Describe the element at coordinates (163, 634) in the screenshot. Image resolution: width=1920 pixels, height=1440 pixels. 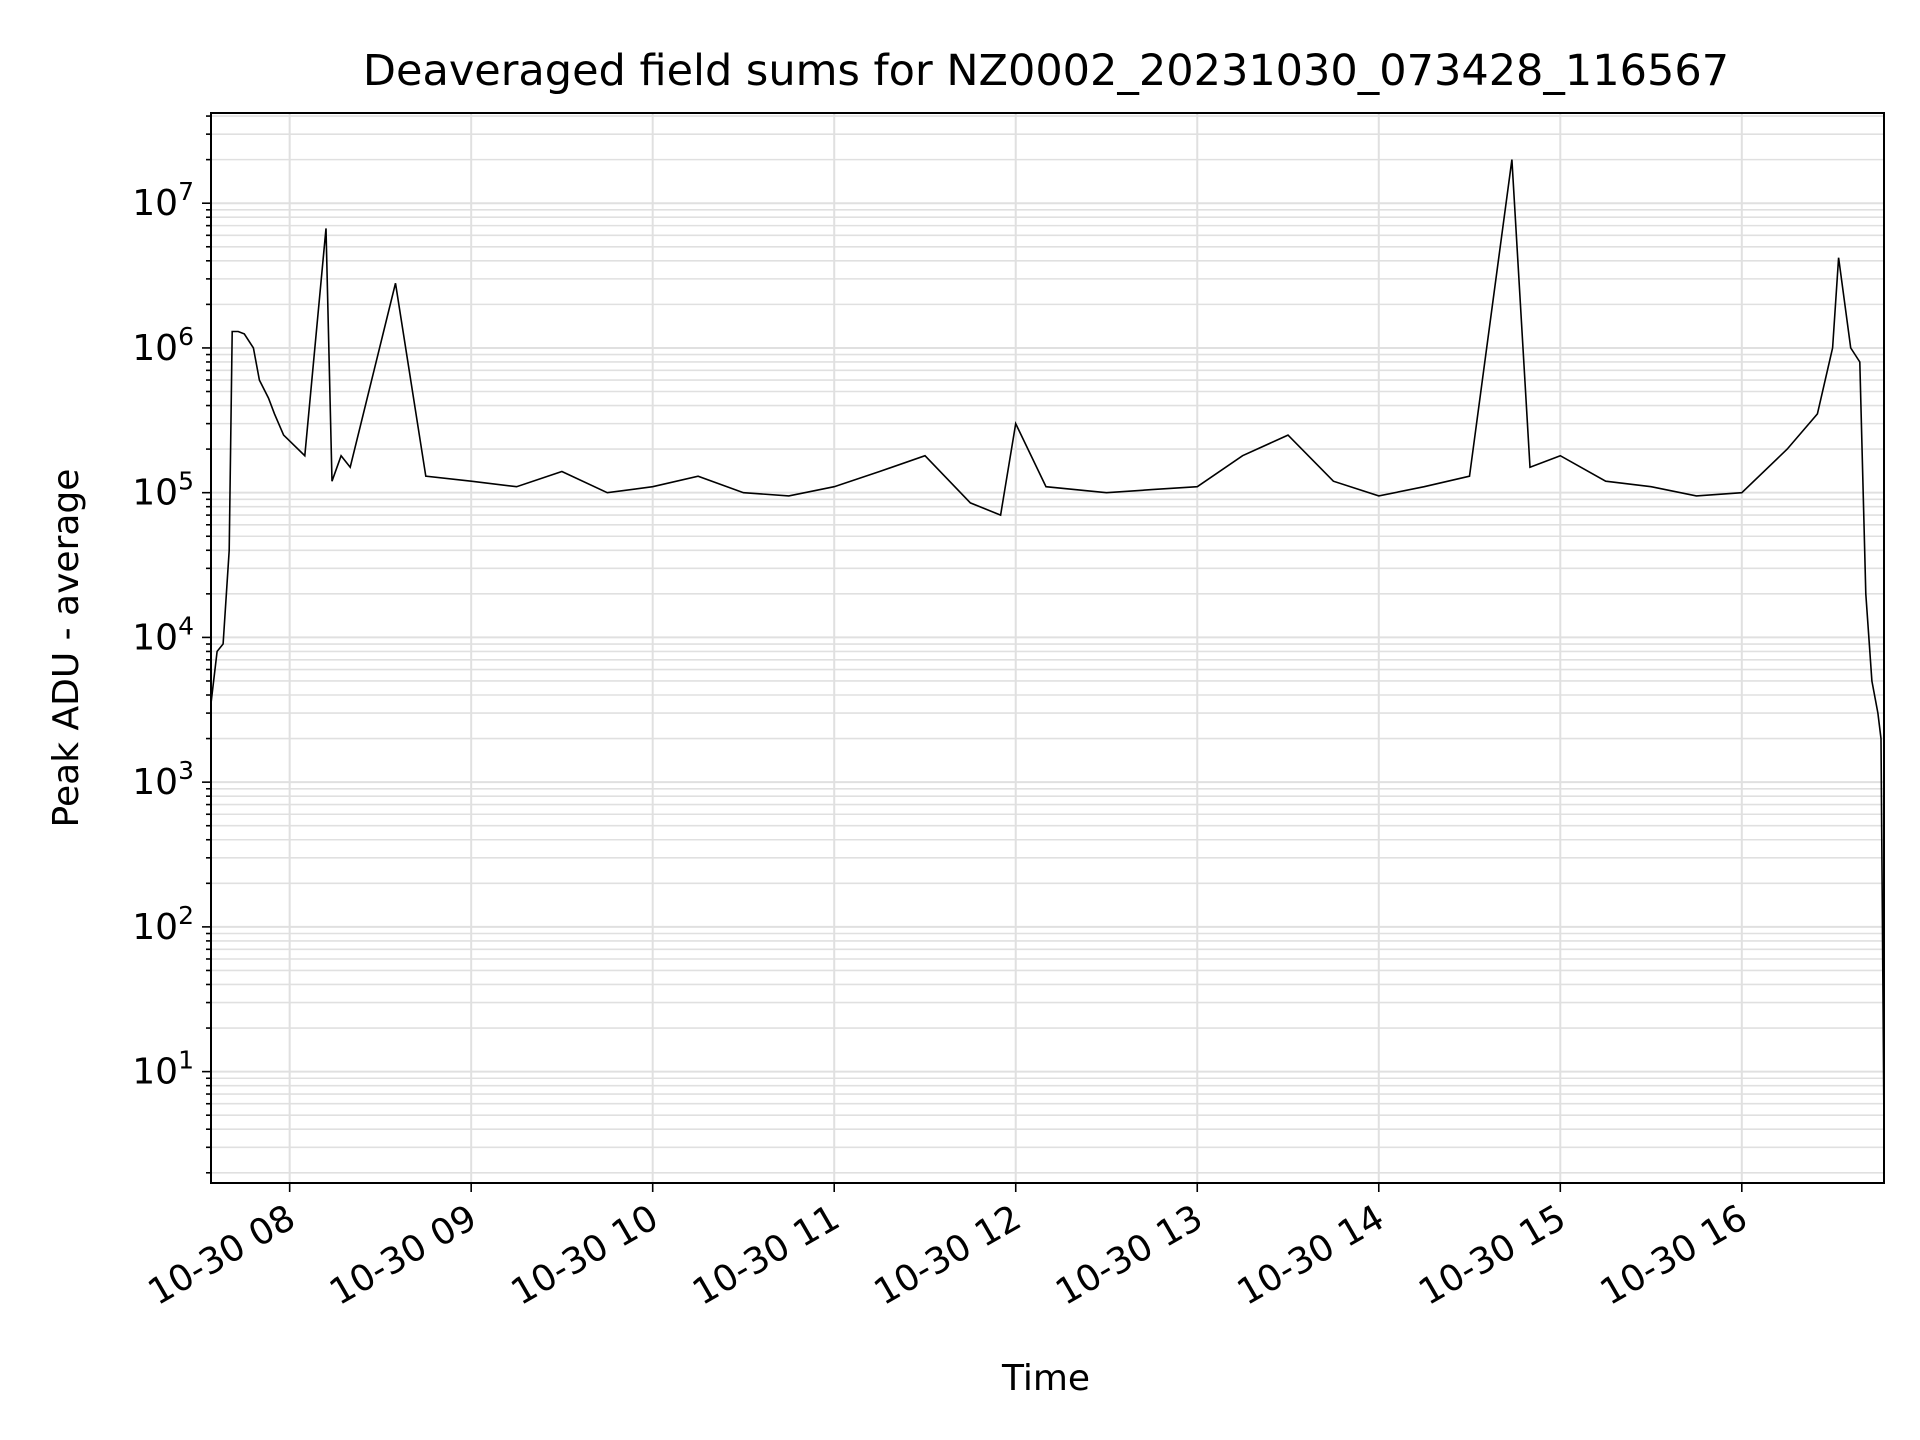
I see `y-tick-label: 10⁴` at that location.